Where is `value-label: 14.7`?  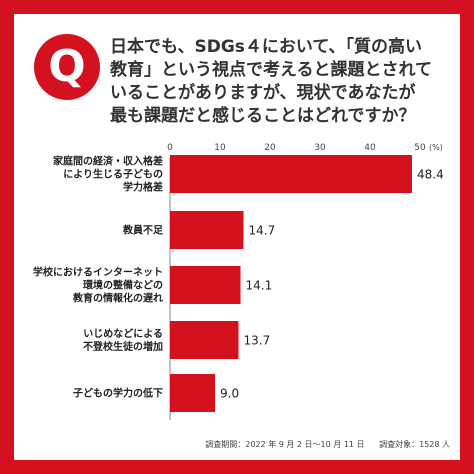 value-label: 14.7 is located at coordinates (262, 231).